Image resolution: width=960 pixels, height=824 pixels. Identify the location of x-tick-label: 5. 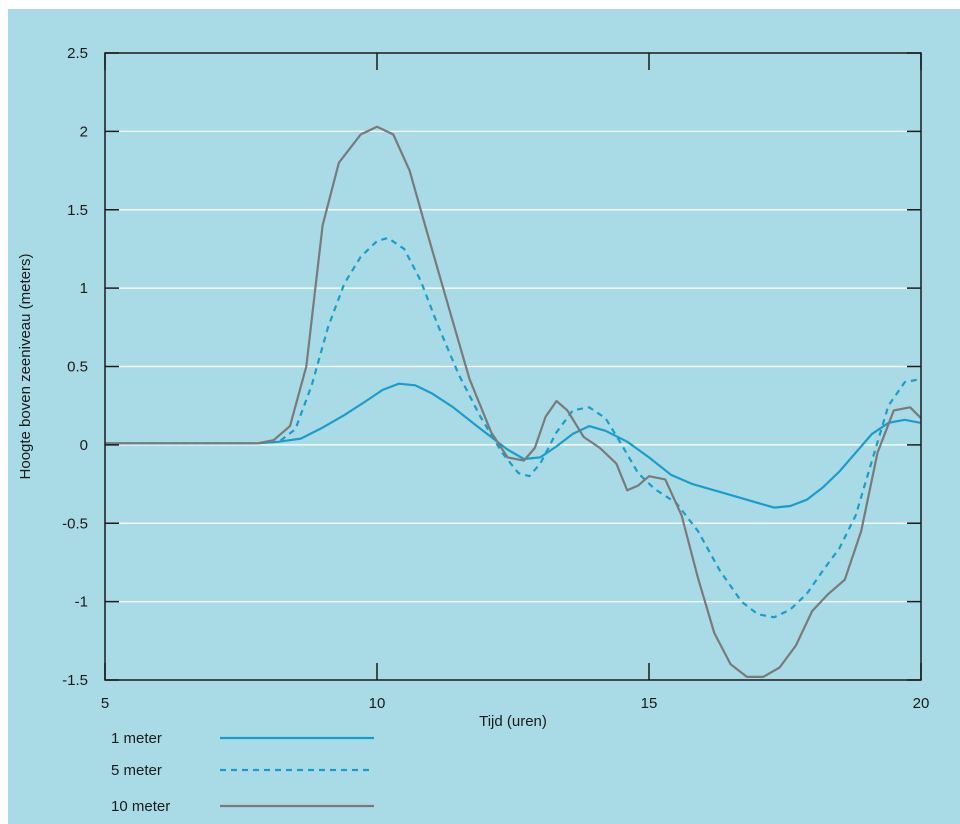
(105, 703).